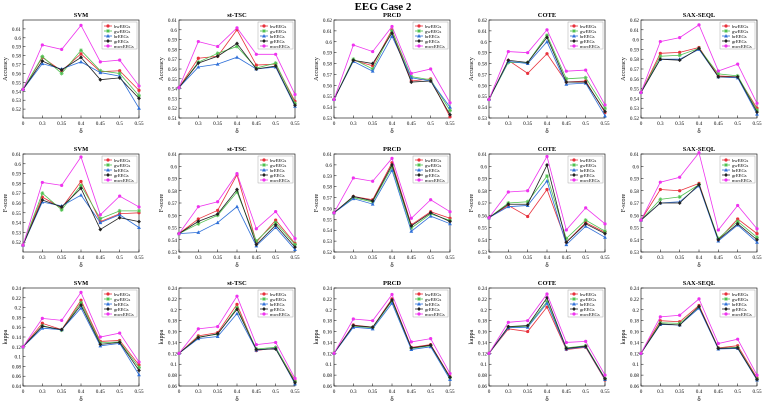 The width and height of the screenshot is (766, 403). I want to click on y-axis-label: kappa, so click(471, 336).